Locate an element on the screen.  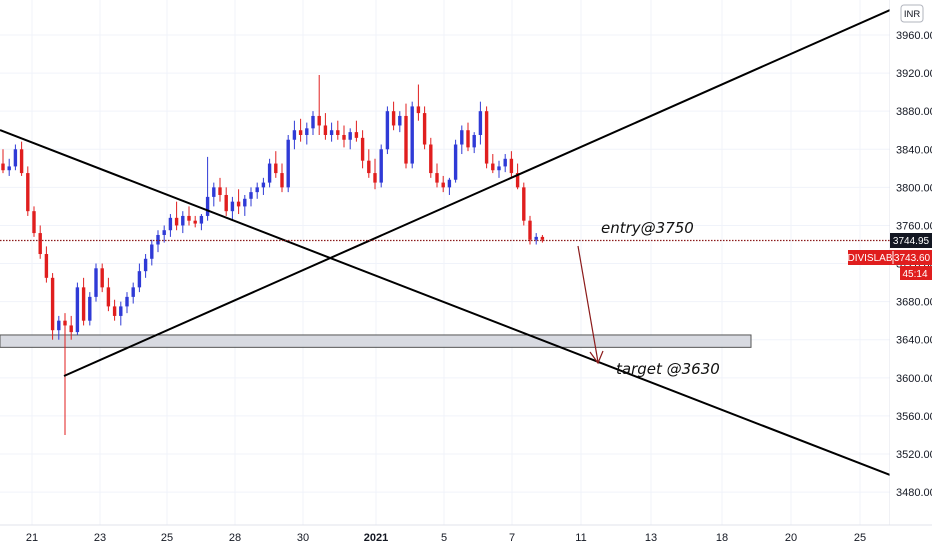
support-zone is located at coordinates (376, 341).